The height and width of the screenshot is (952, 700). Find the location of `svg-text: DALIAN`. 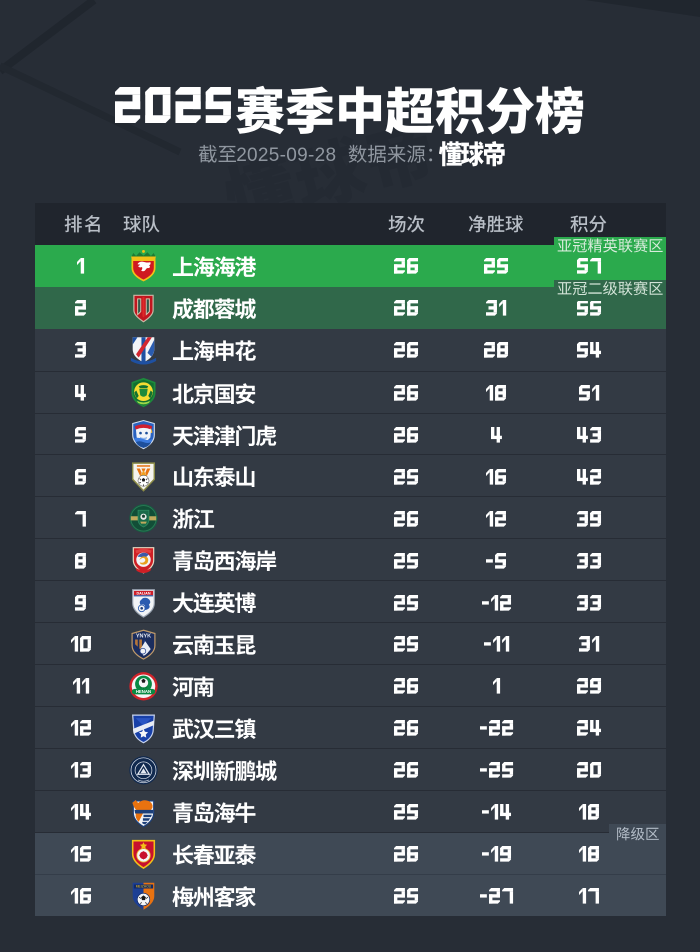

svg-text: DALIAN is located at coordinates (143, 593).